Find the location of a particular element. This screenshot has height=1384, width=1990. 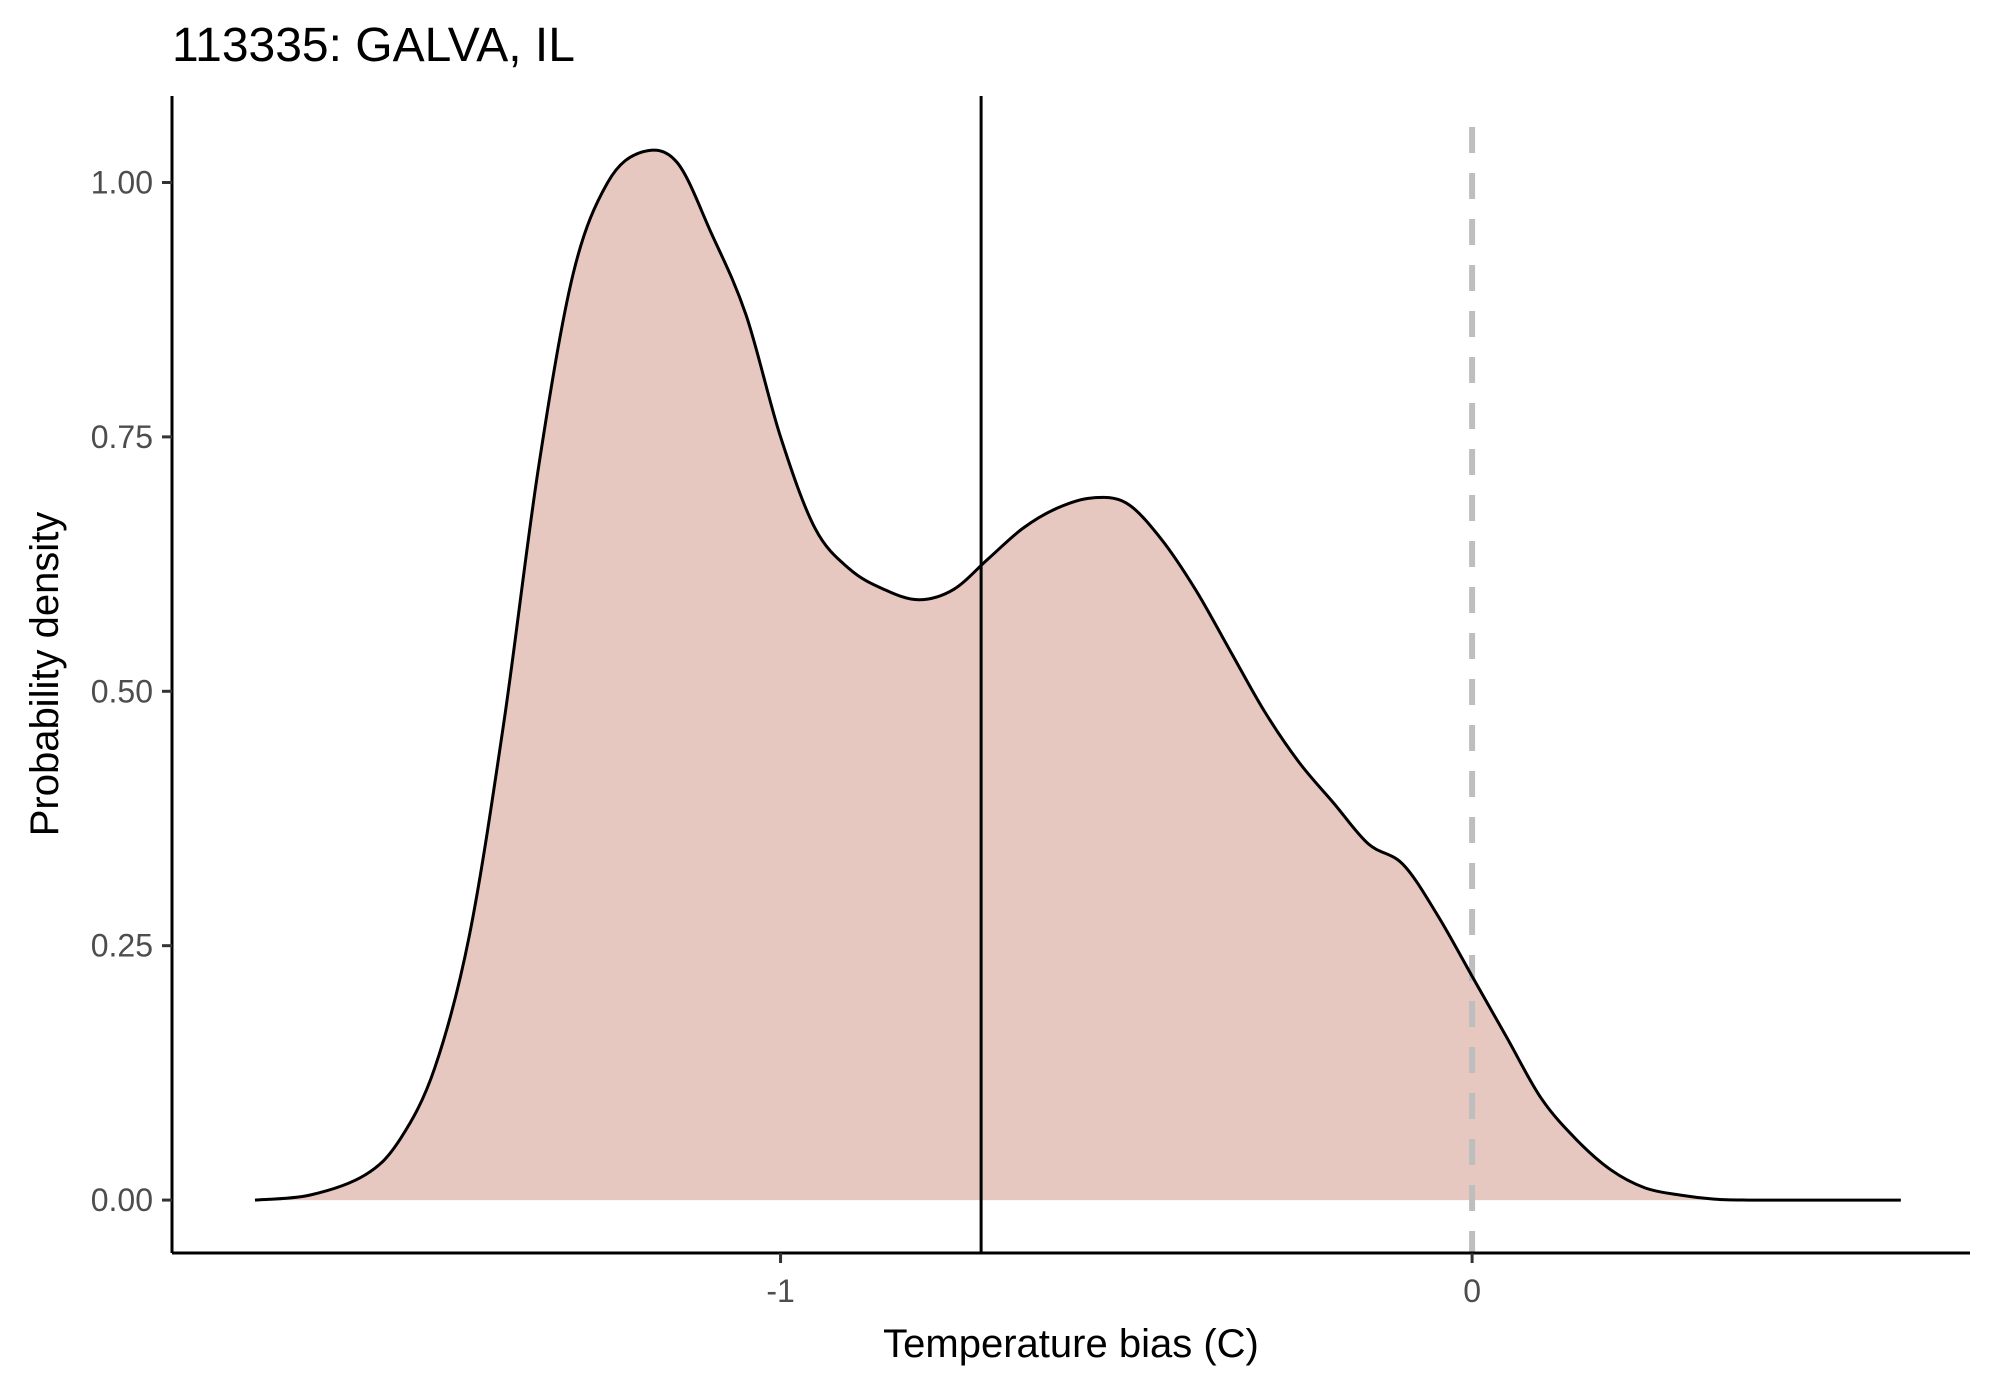

y-tick-label: 0.00 is located at coordinates (122, 1200).